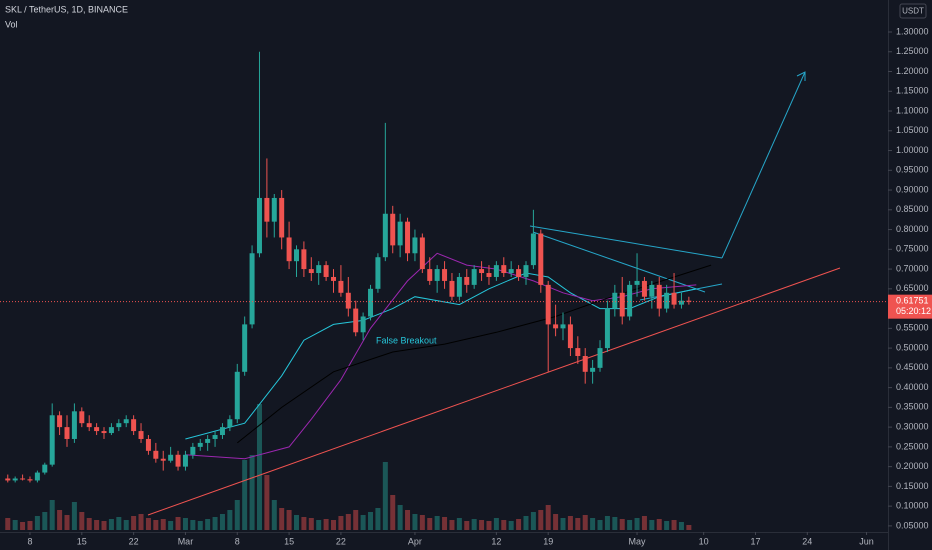 This screenshot has height=550, width=932. I want to click on x-tick-label: Apr, so click(415, 541).